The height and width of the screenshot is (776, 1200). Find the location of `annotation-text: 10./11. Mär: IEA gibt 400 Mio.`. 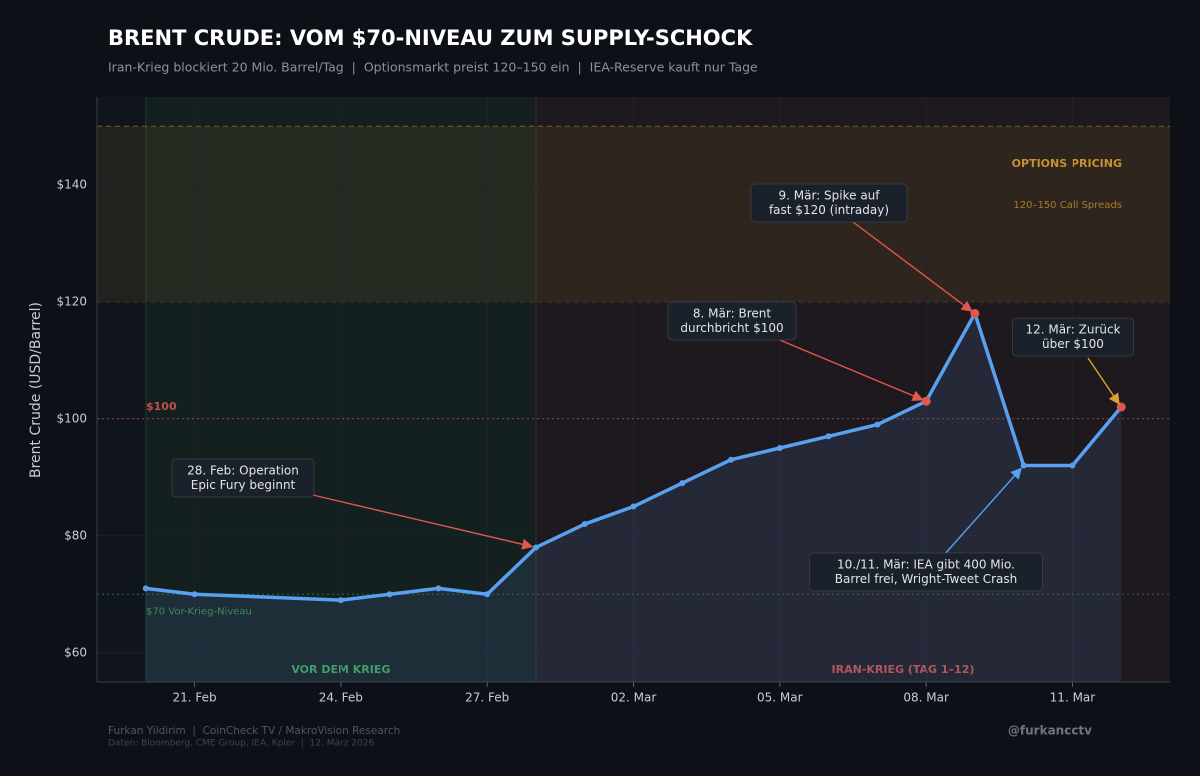

annotation-text: 10./11. Mär: IEA gibt 400 Mio. is located at coordinates (926, 565).